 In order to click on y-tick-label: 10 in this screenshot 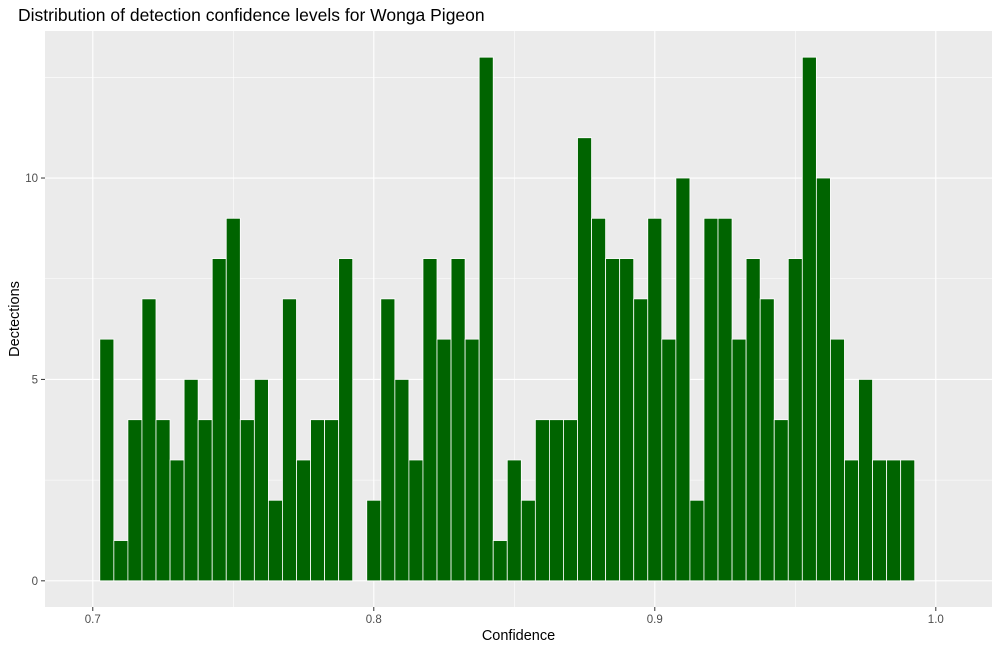, I will do `click(31, 179)`.